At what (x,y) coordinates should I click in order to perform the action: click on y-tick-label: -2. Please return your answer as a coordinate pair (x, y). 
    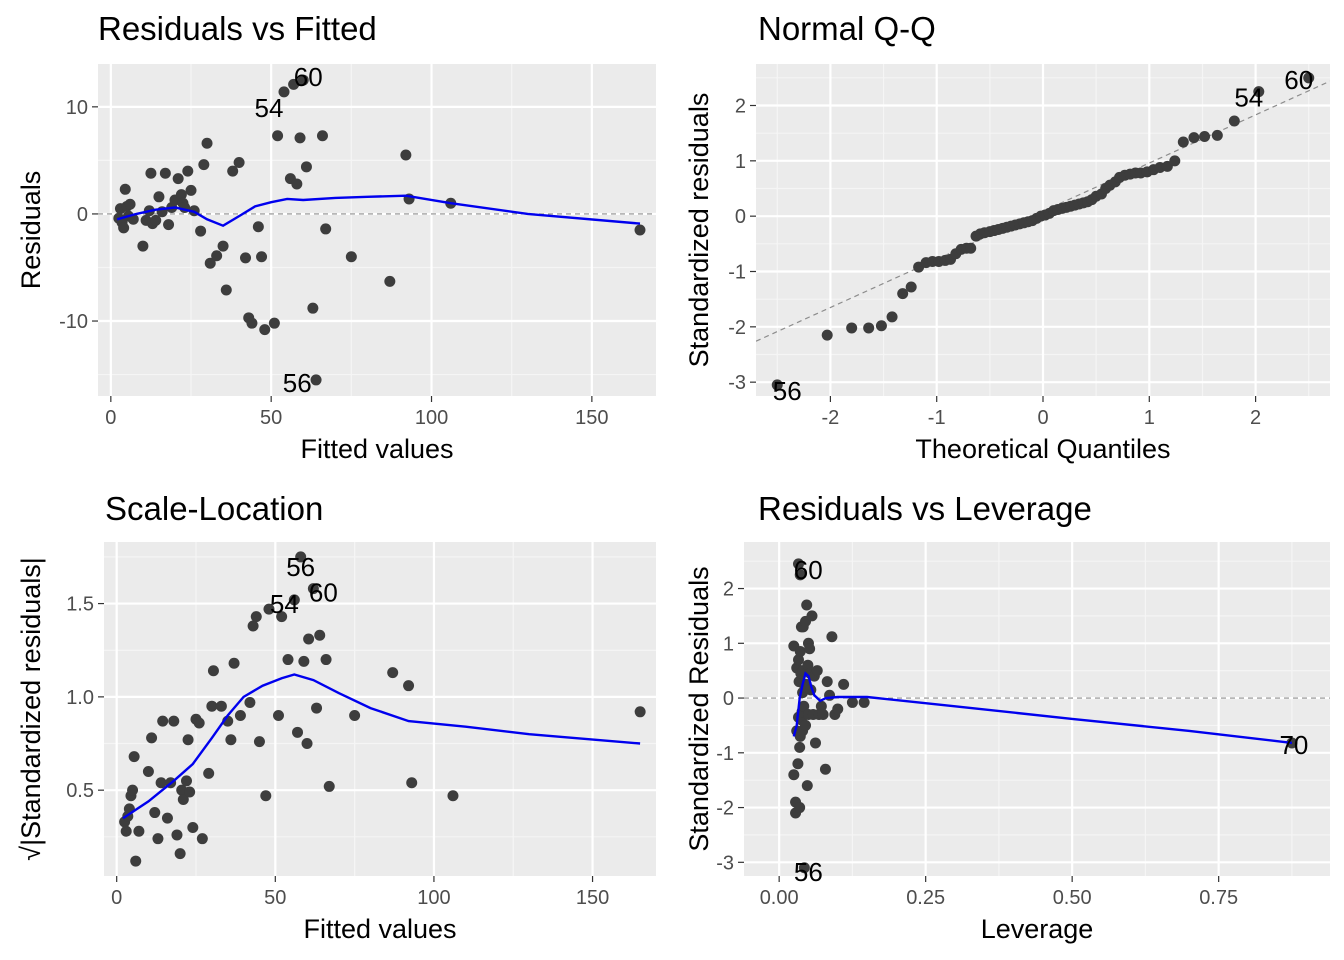
    Looking at the image, I should click on (725, 809).